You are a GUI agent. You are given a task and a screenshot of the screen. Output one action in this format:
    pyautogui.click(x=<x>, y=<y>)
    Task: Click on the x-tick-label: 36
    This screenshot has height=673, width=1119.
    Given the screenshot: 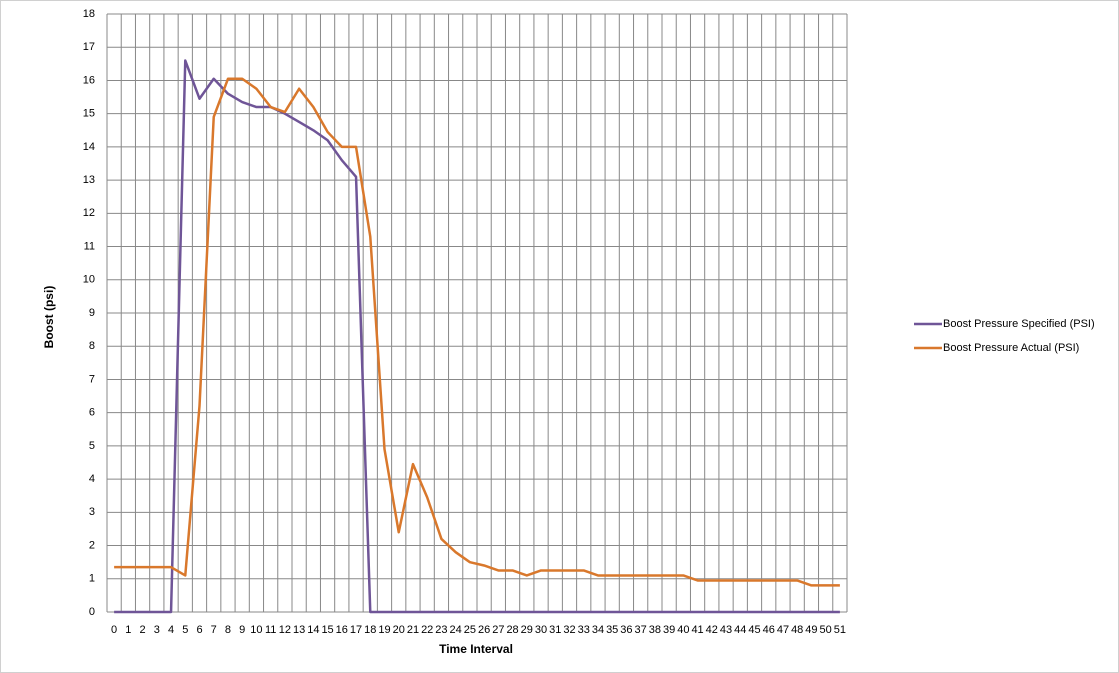 What is the action you would take?
    pyautogui.click(x=626, y=630)
    